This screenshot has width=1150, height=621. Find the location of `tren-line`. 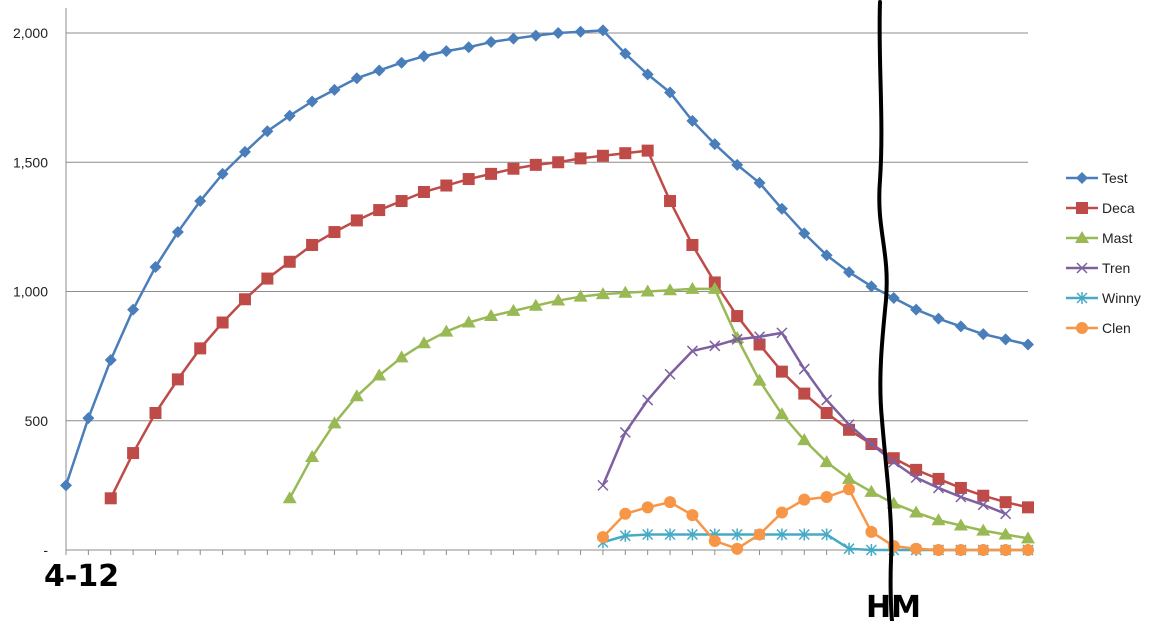

tren-line is located at coordinates (804, 423).